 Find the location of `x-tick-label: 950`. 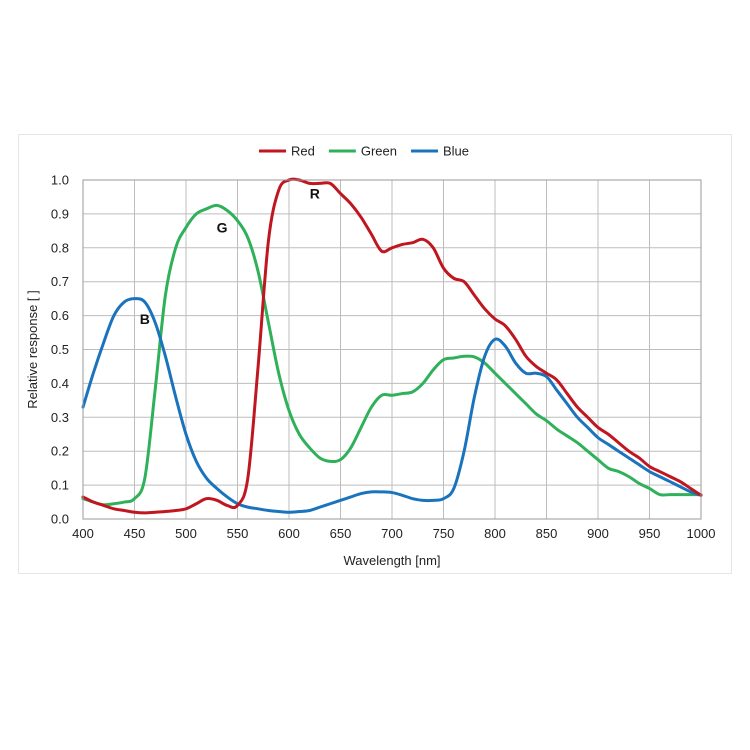

x-tick-label: 950 is located at coordinates (650, 533).